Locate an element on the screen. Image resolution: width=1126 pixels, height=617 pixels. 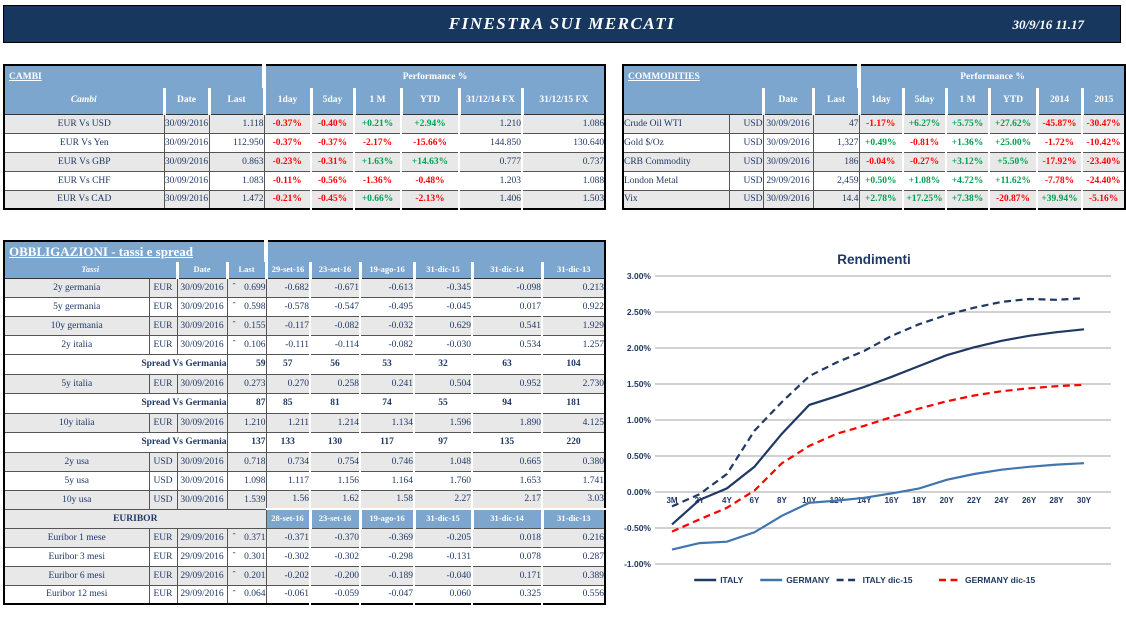
spread-history-cell: 135 is located at coordinates (508, 442).